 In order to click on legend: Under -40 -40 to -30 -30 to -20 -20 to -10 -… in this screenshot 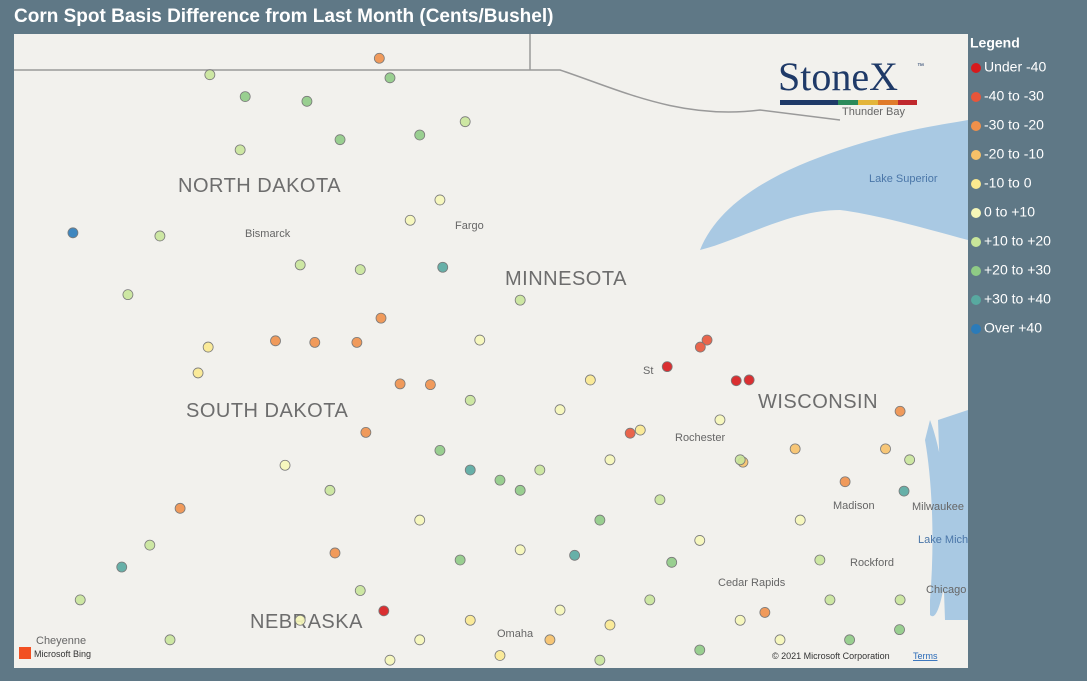, I will do `click(1011, 197)`.